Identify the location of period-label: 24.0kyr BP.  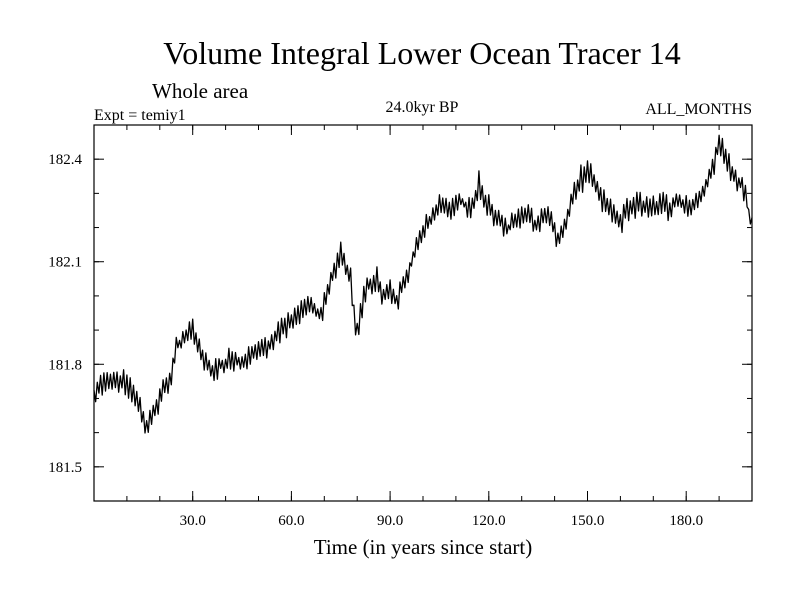
(422, 107).